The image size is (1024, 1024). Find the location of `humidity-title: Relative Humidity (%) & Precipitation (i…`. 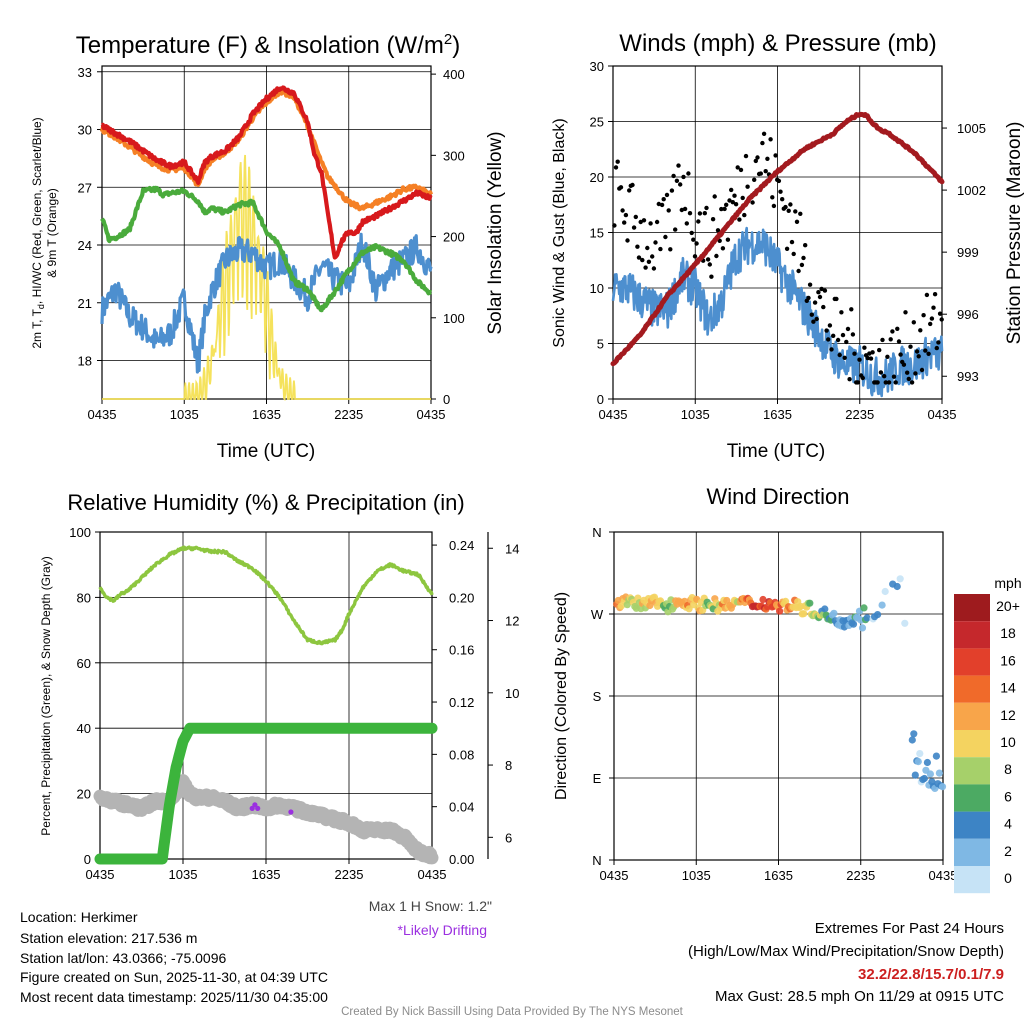

humidity-title: Relative Humidity (%) & Precipitation (i… is located at coordinates (265, 502).